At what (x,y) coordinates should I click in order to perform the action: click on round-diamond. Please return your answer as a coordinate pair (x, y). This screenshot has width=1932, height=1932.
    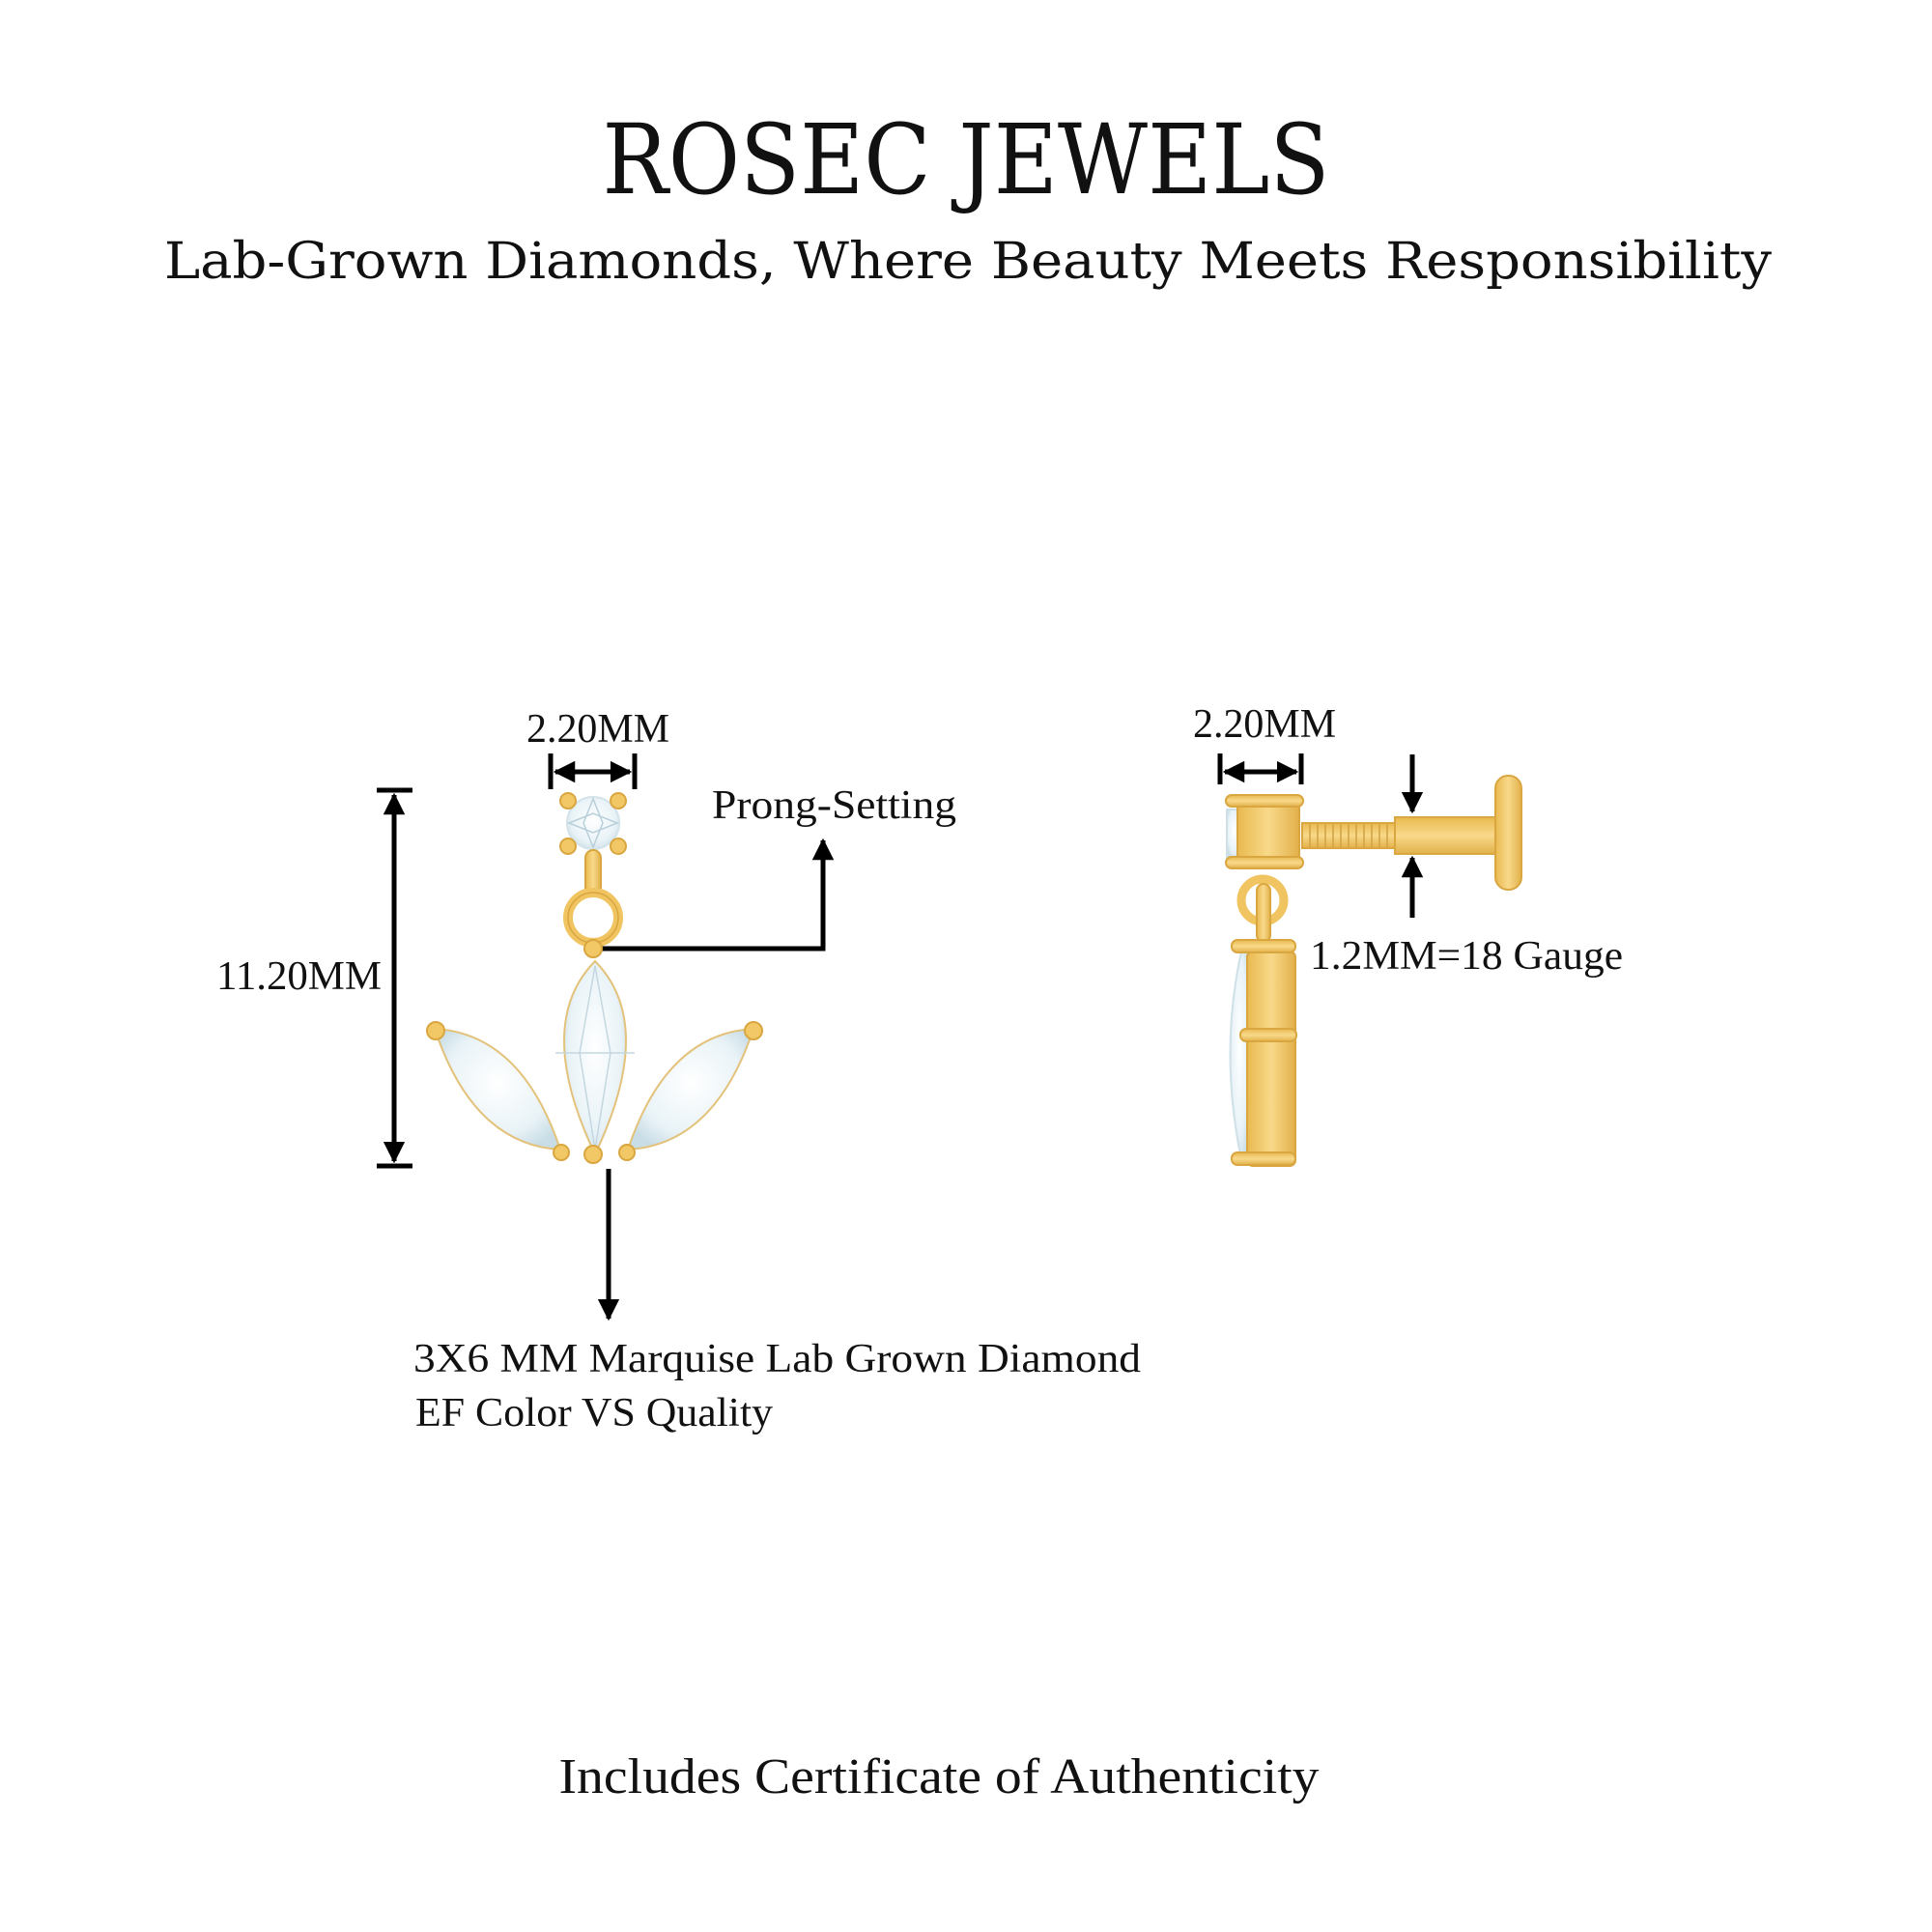
    Looking at the image, I should click on (593, 823).